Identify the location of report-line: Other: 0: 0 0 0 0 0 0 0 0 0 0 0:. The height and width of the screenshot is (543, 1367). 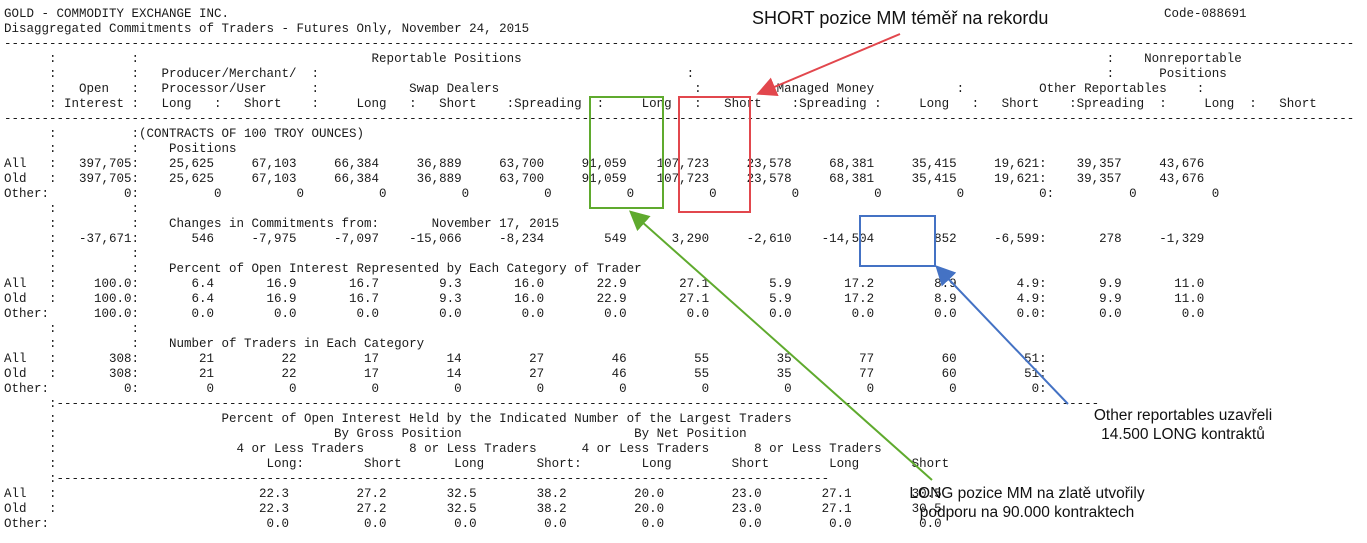
(525, 389).